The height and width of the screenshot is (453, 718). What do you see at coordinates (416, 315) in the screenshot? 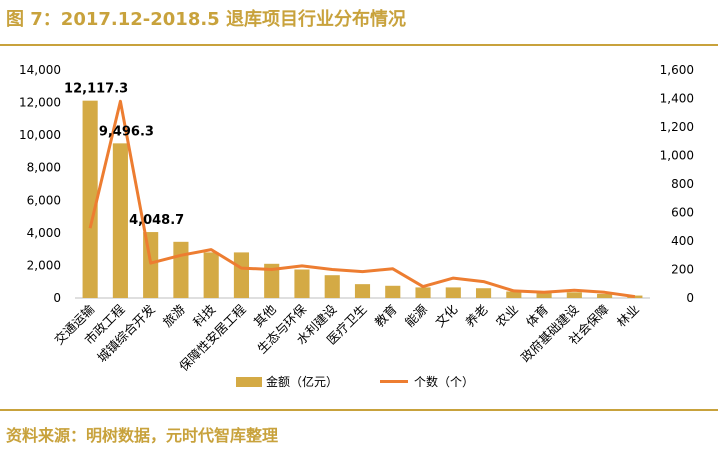
I see `x-tick-label: 能源` at bounding box center [416, 315].